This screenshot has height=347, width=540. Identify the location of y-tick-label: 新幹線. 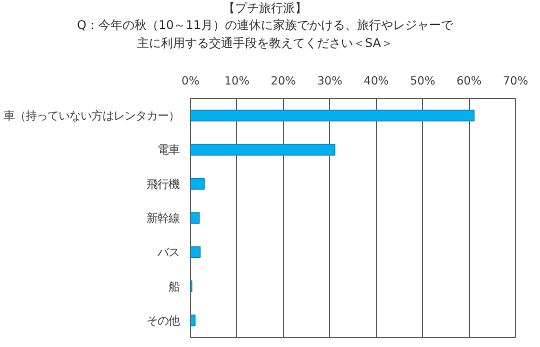
(163, 218).